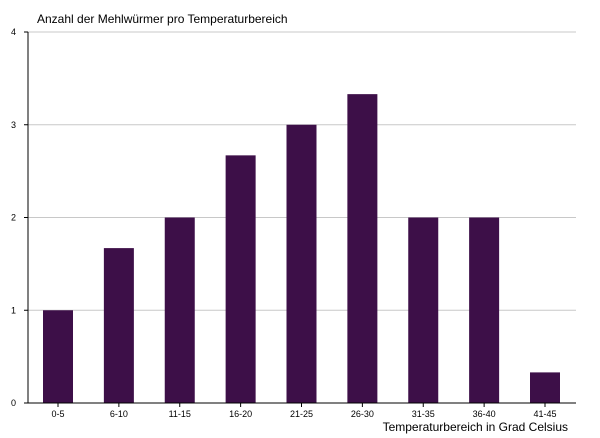 The width and height of the screenshot is (600, 438). I want to click on x-axis-label: Temperaturbereich in Grad Celsius, so click(475, 427).